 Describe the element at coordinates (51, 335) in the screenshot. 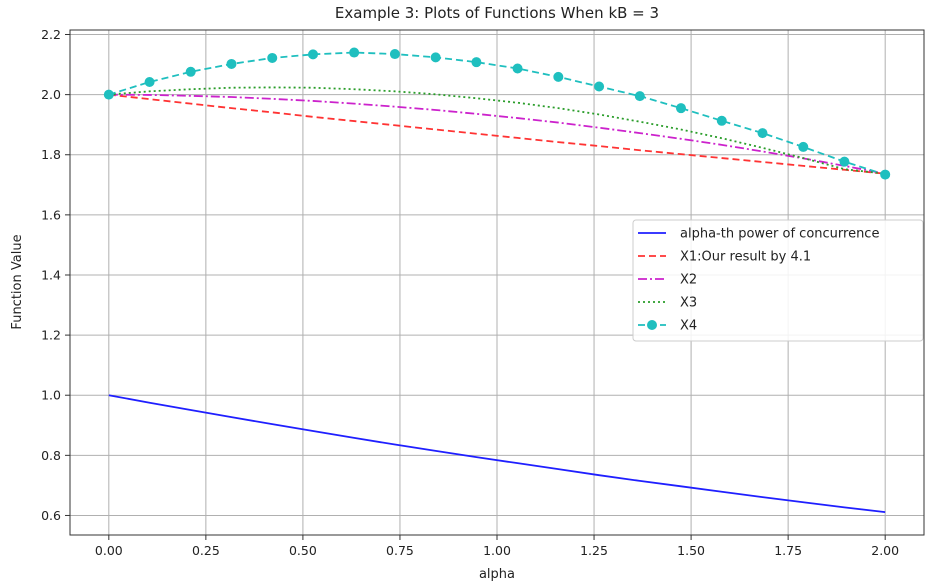

I see `y-tick-label: 1.2` at that location.